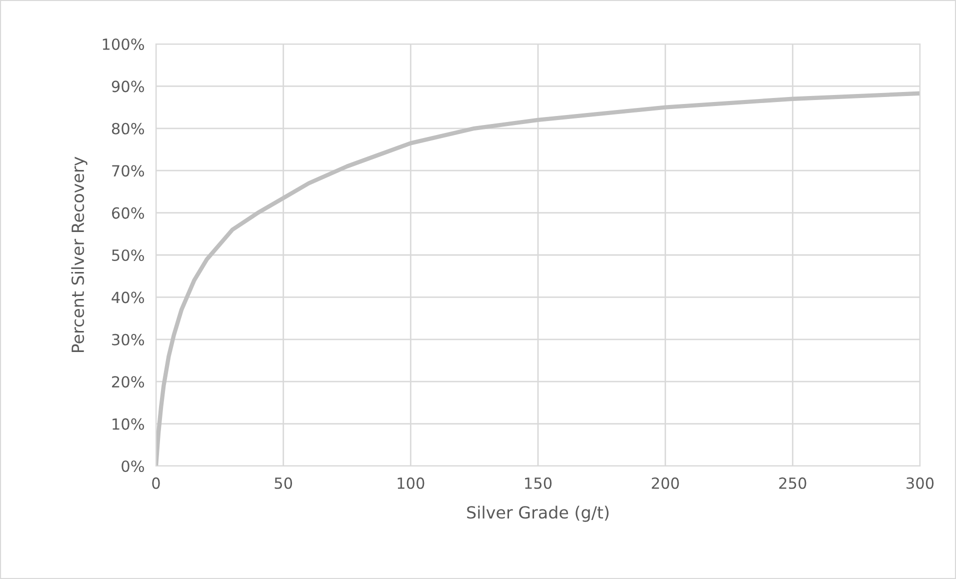  Describe the element at coordinates (123, 44) in the screenshot. I see `y-tick-label: 100%` at that location.